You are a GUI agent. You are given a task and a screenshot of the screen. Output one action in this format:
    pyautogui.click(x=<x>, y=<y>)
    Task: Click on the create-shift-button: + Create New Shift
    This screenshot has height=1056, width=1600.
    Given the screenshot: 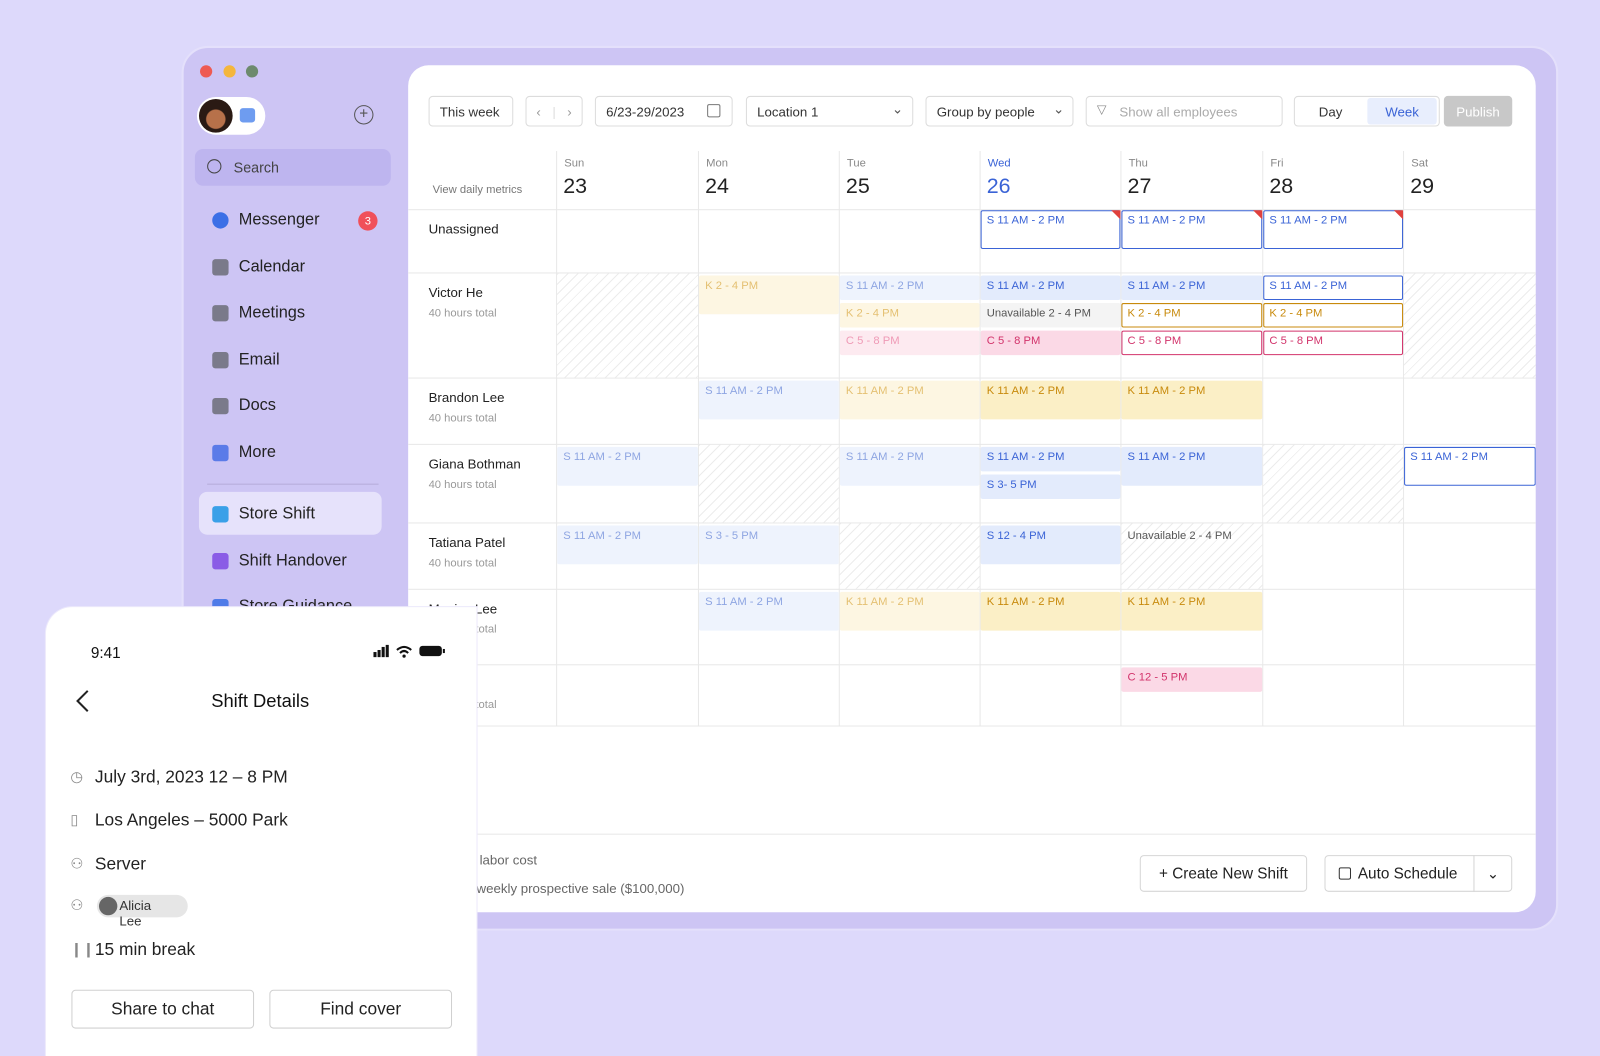 What is the action you would take?
    pyautogui.click(x=1223, y=873)
    